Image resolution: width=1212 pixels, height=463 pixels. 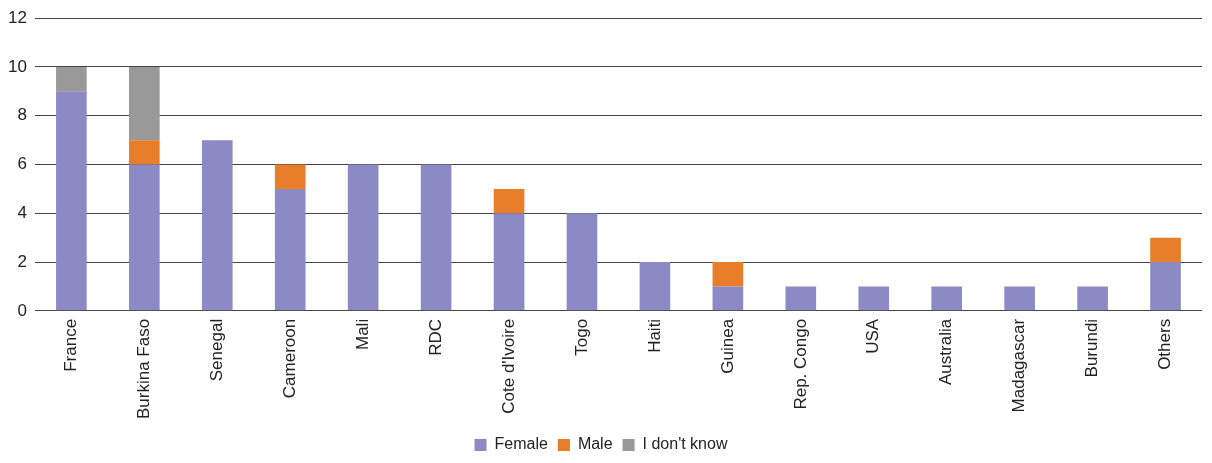 I want to click on y-tick-label: 2, so click(x=22, y=261).